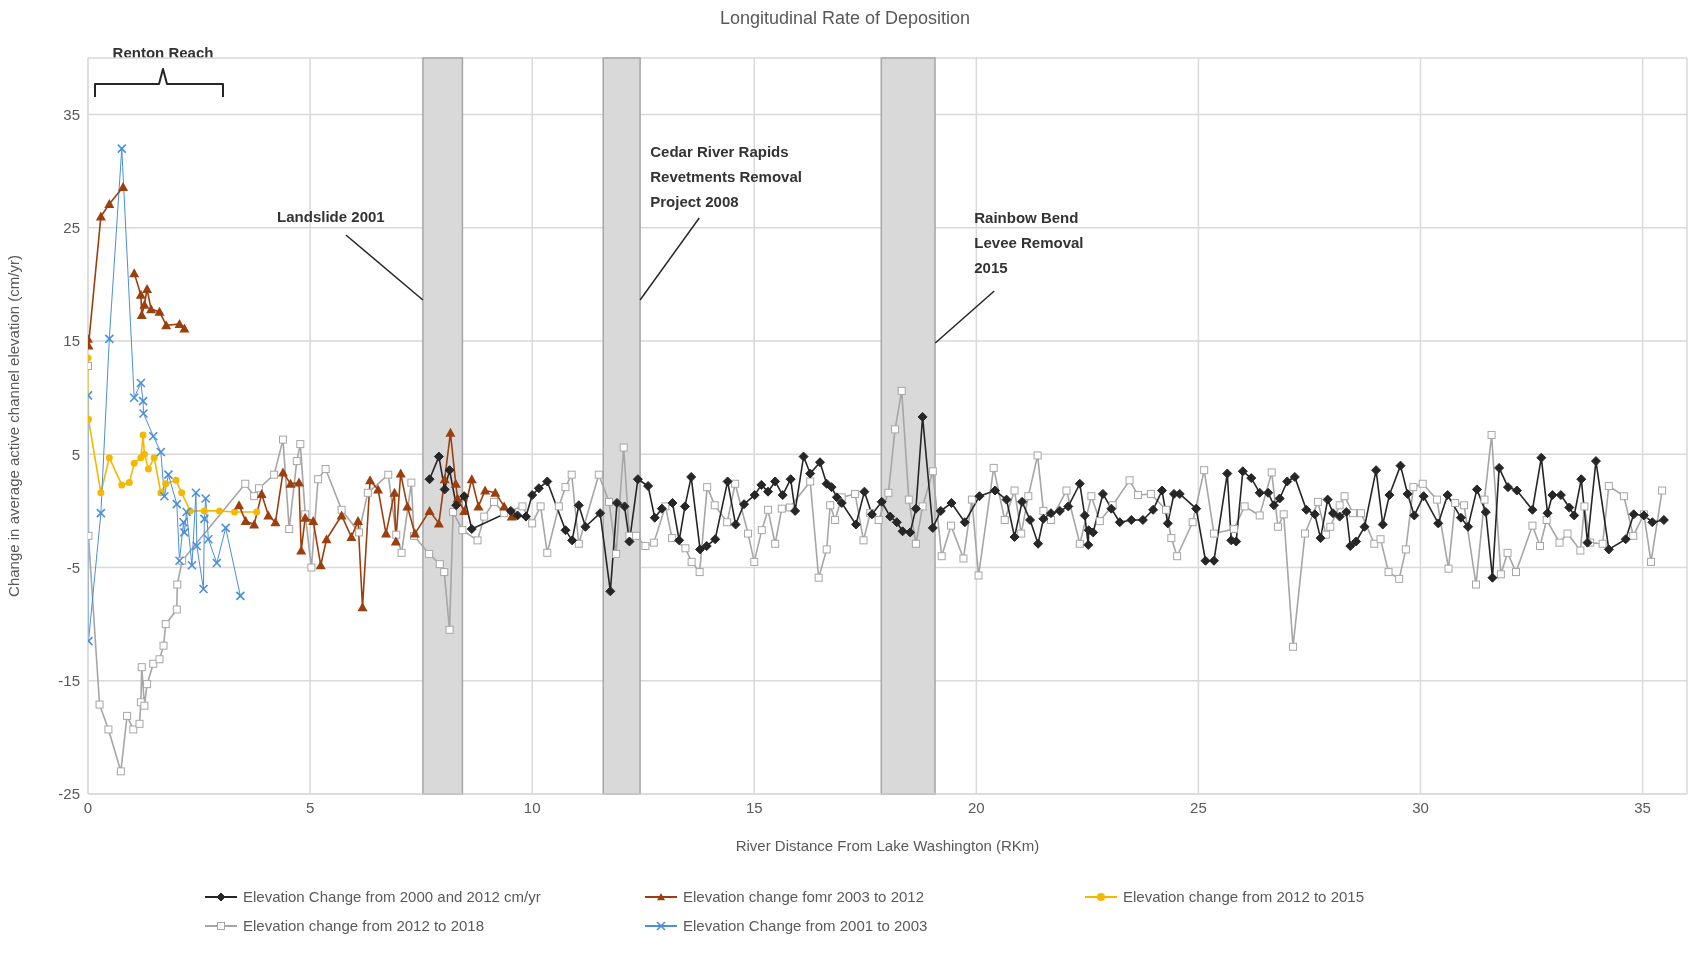 This screenshot has height=954, width=1690. What do you see at coordinates (1029, 242) in the screenshot?
I see `band-label: Rainbow Bend Levee Removal 2015` at bounding box center [1029, 242].